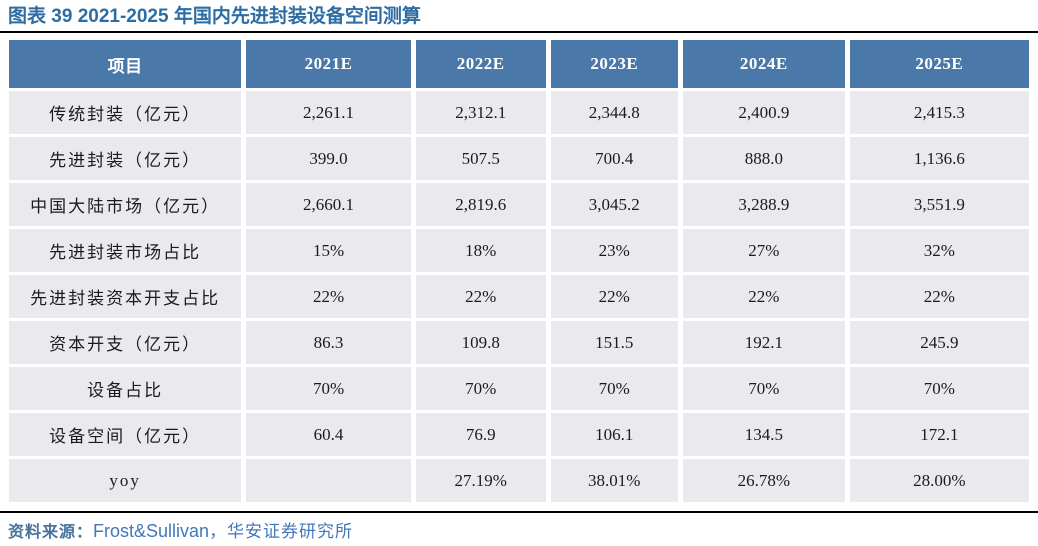  I want to click on cell-value: 2,400.9, so click(763, 112).